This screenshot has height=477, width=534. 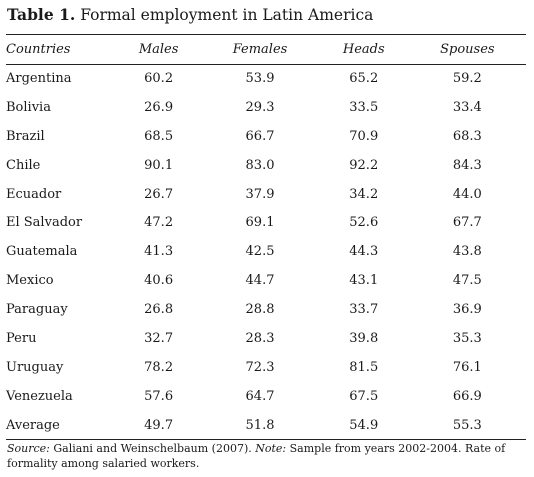 I want to click on females-cell: 42.5, so click(x=260, y=252).